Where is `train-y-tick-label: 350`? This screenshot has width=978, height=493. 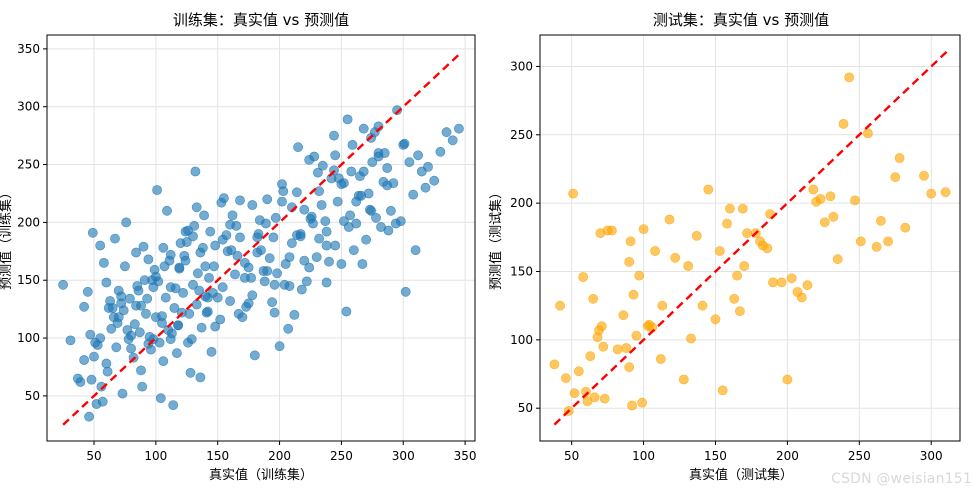 train-y-tick-label: 350 is located at coordinates (28, 49).